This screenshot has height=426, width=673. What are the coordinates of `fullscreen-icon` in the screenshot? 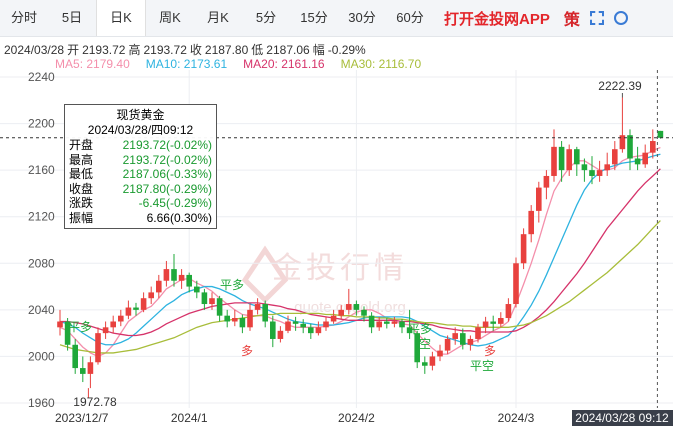 It's located at (596, 18).